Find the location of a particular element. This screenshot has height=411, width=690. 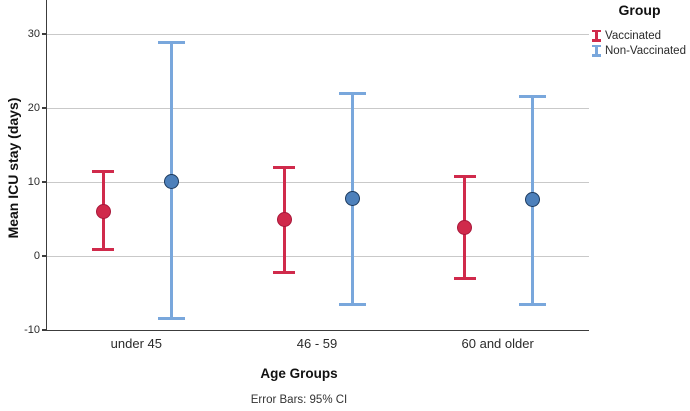

errorbar-non-vaccinated-under-45-cap-bottom is located at coordinates (171, 318).